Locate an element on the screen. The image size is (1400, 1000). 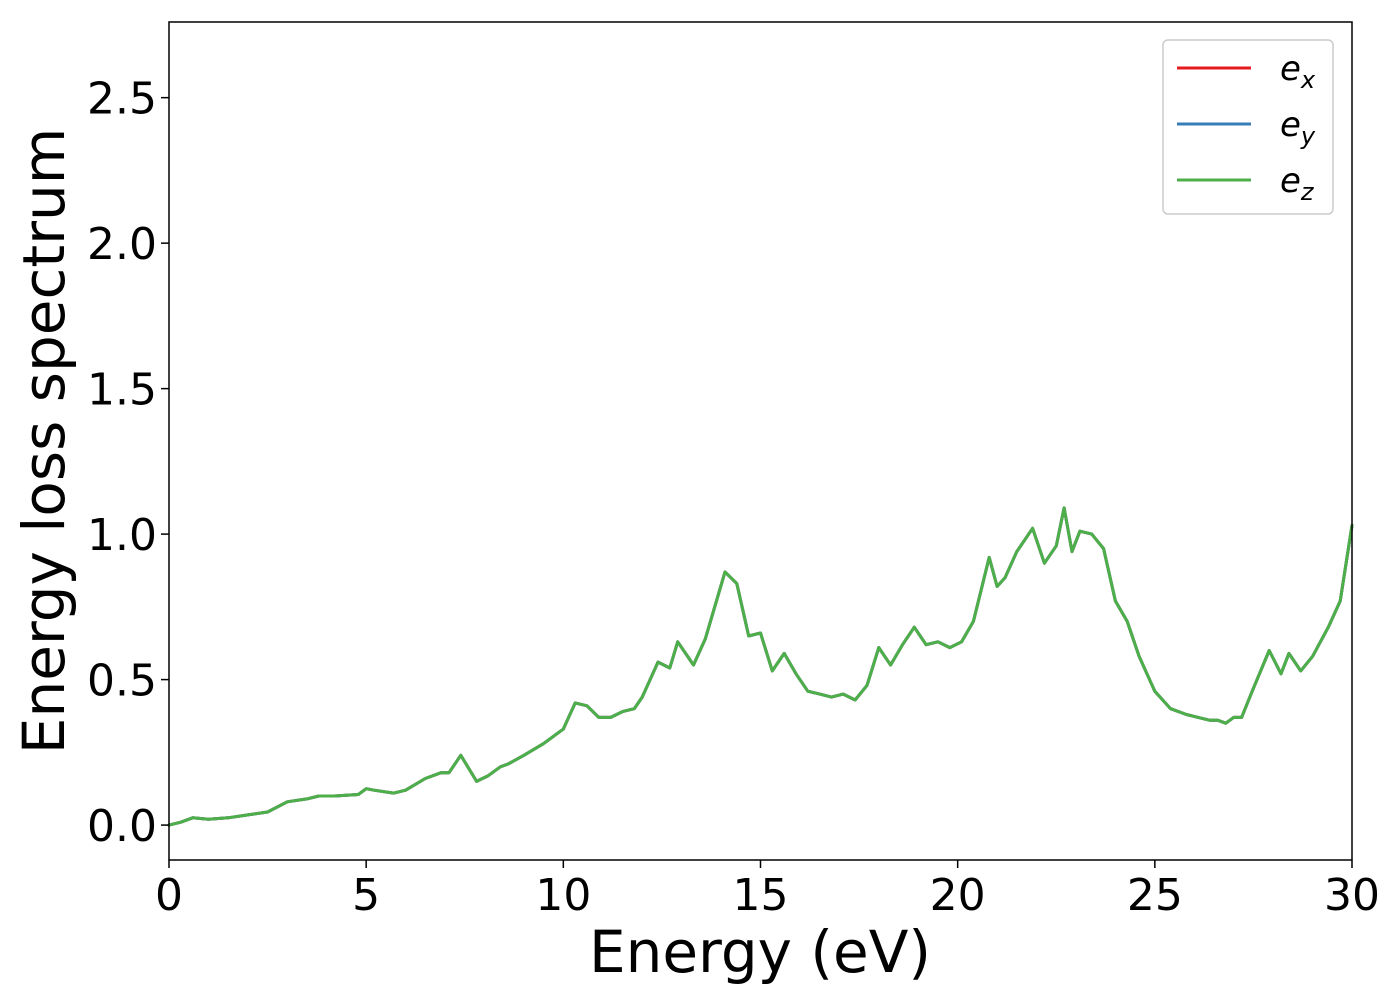
legend-label-e-x: ex is located at coordinates (1298, 71).